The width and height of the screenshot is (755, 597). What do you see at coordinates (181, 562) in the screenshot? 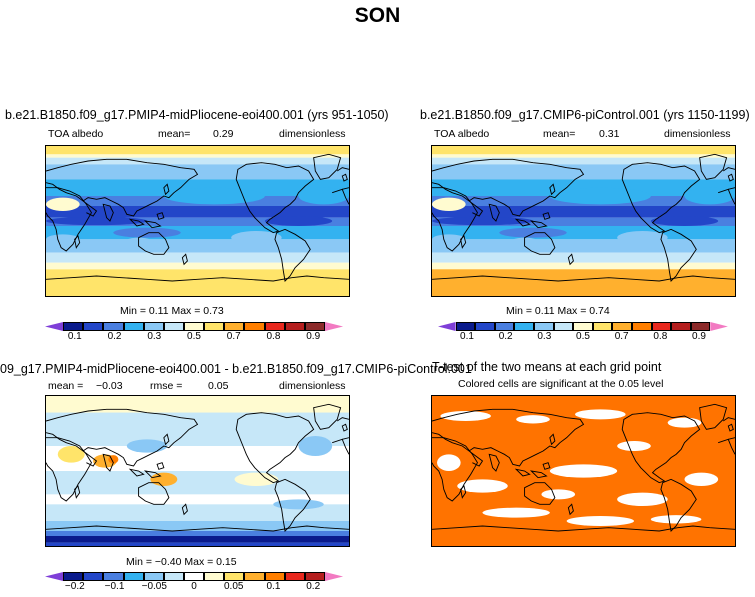
I see `panel3-minmax: Min = −0.40 Max = 0.15` at bounding box center [181, 562].